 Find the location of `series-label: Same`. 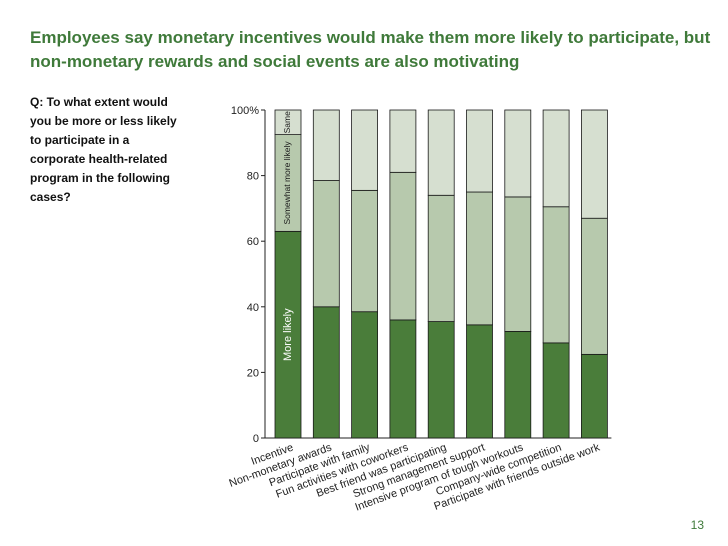

series-label: Same is located at coordinates (287, 122).